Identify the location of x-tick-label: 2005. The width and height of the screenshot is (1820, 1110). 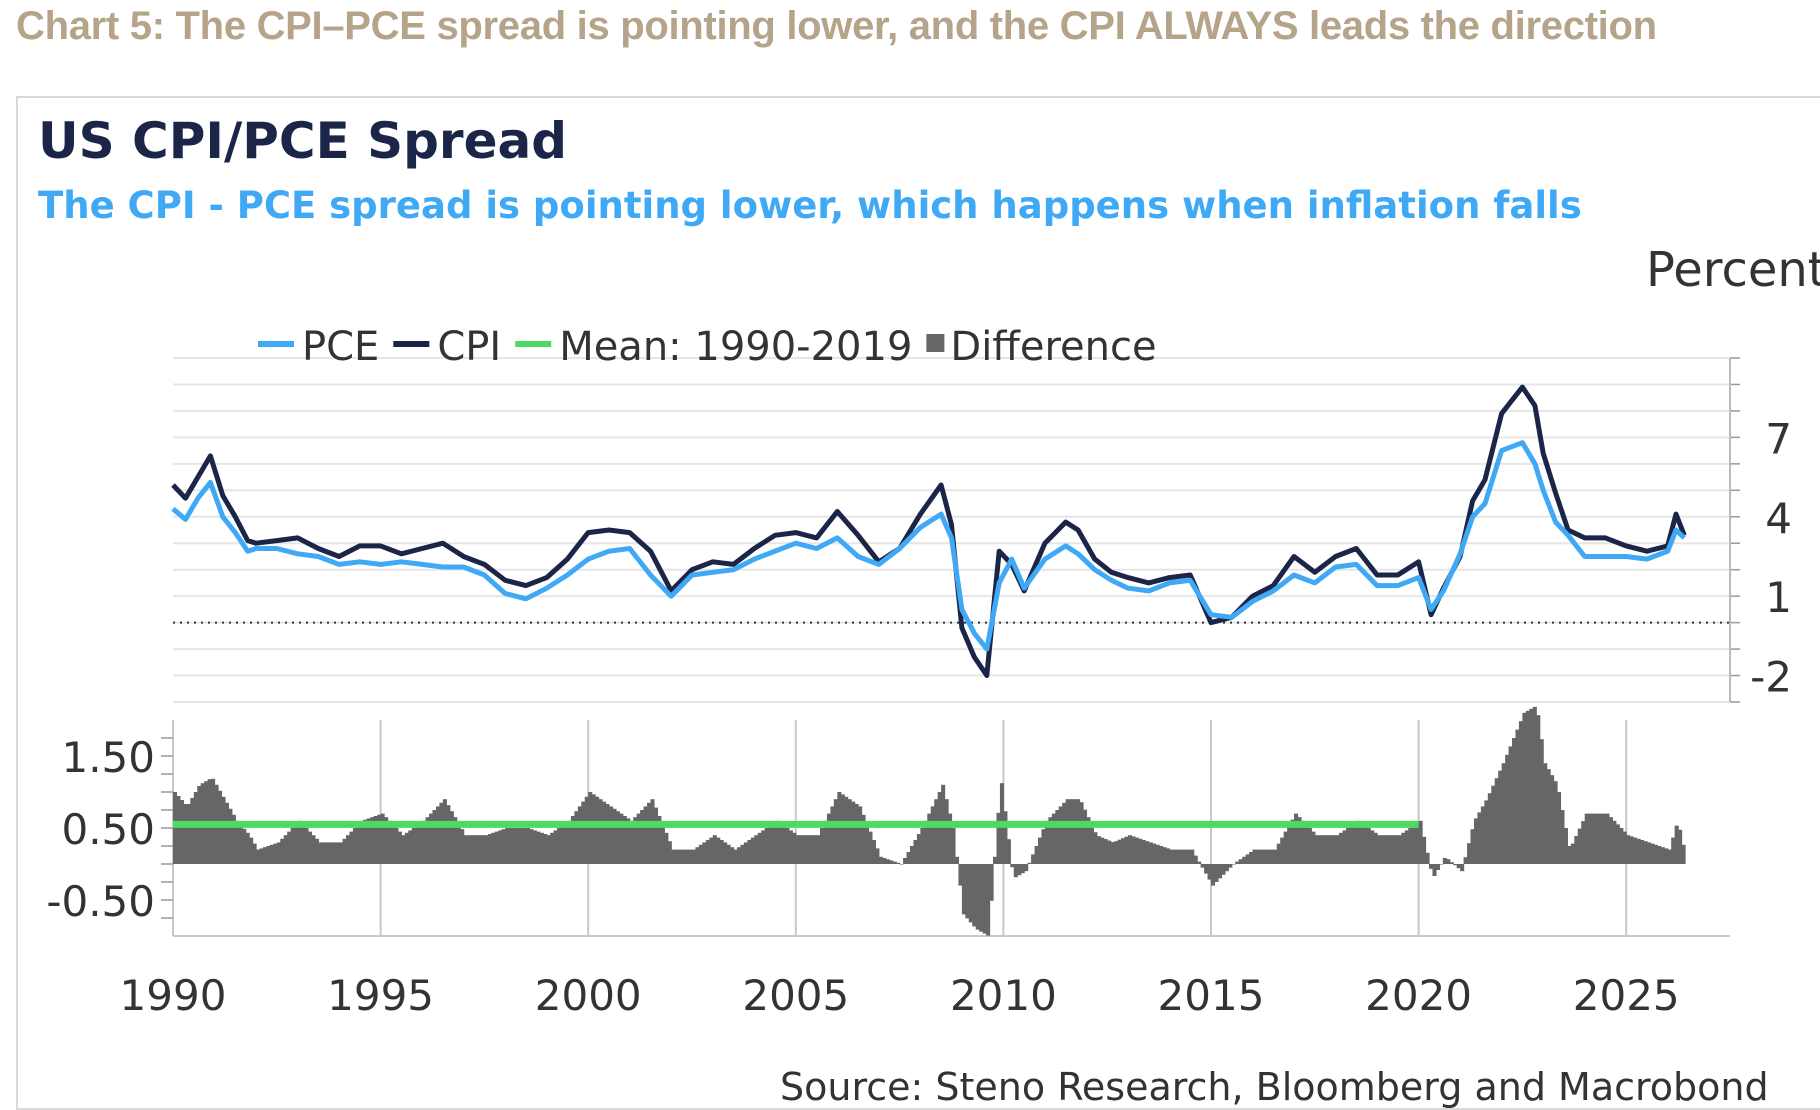
(795, 995).